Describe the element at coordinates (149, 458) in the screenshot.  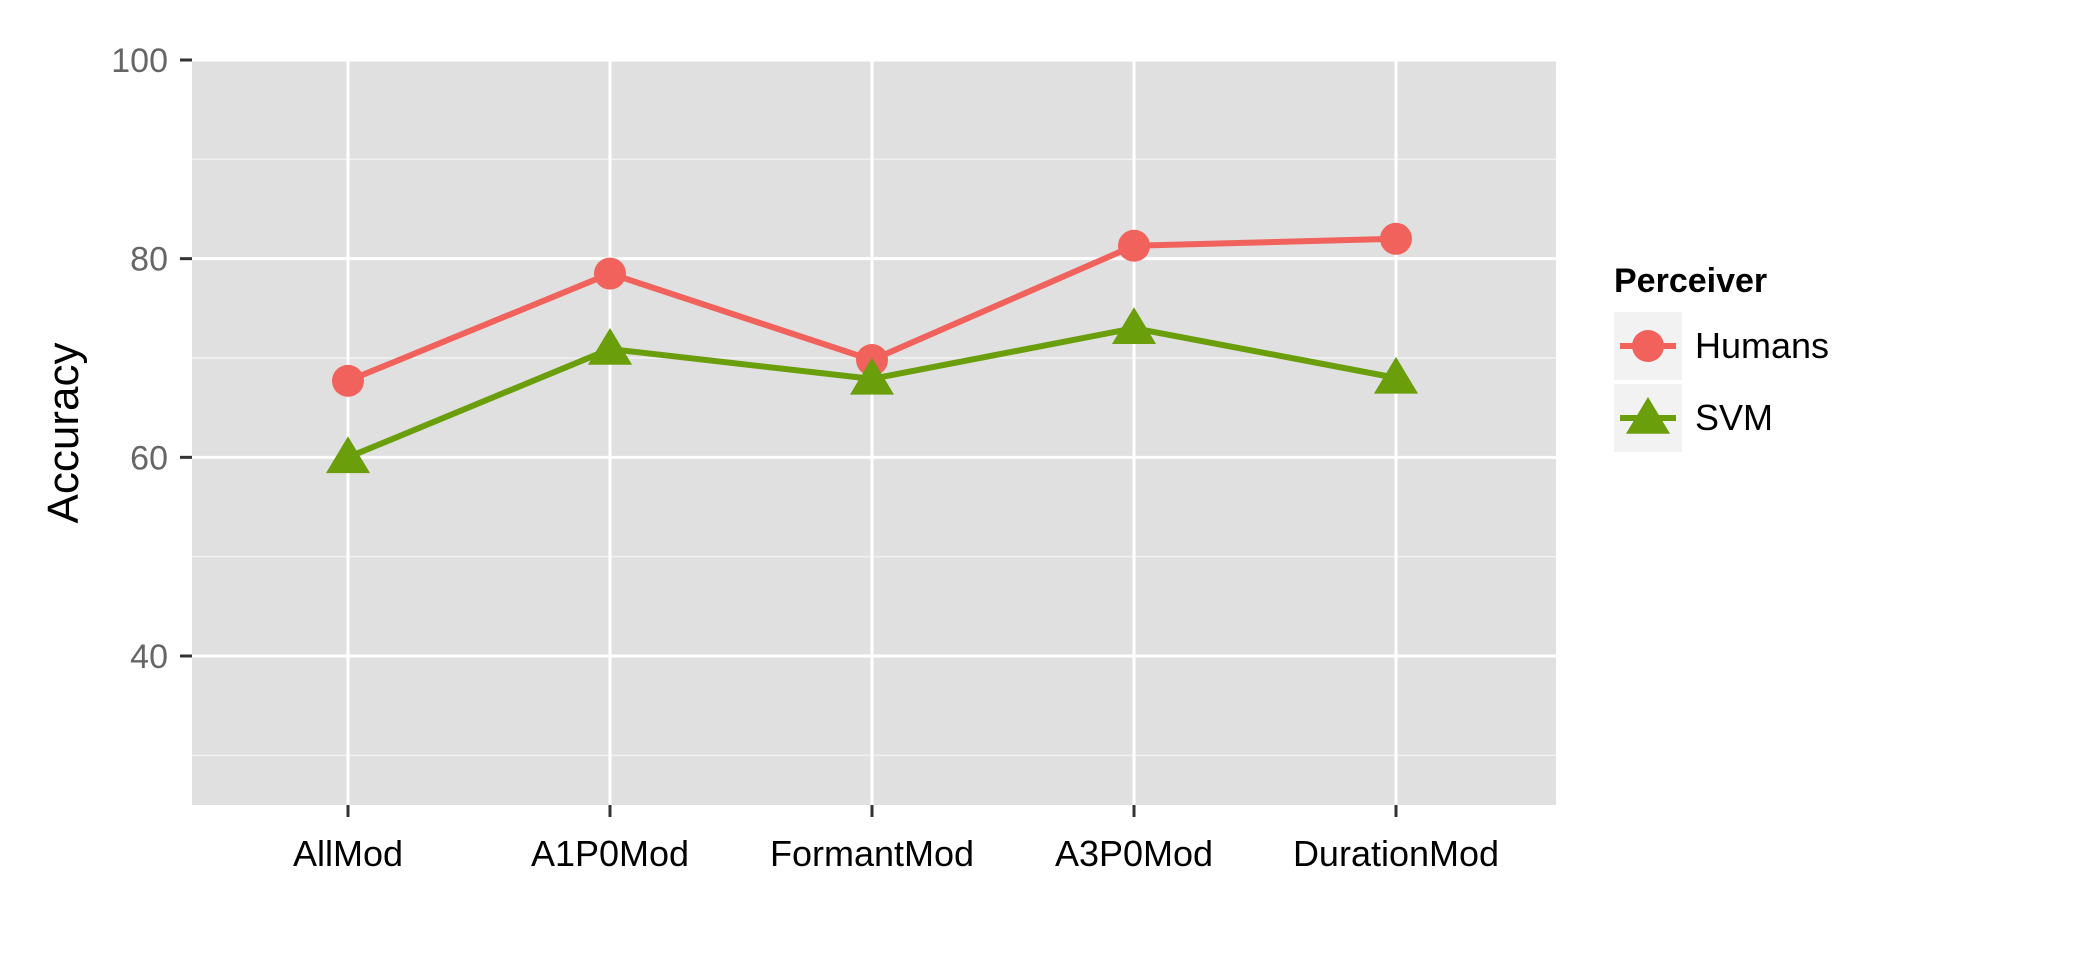
I see `y-tick-label: 60` at that location.